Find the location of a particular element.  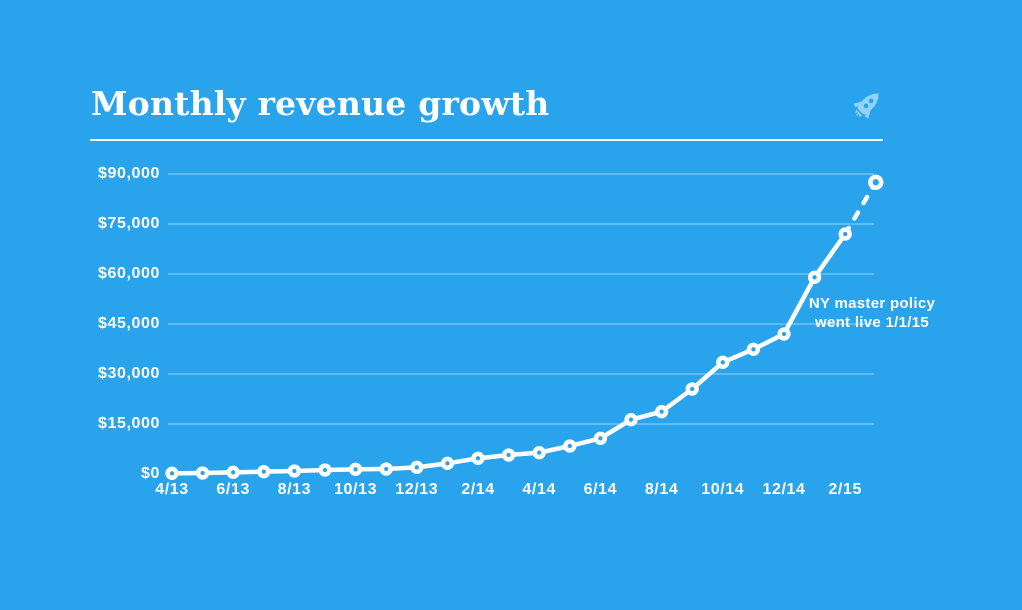

y-tick-label: $0 is located at coordinates (150, 473).